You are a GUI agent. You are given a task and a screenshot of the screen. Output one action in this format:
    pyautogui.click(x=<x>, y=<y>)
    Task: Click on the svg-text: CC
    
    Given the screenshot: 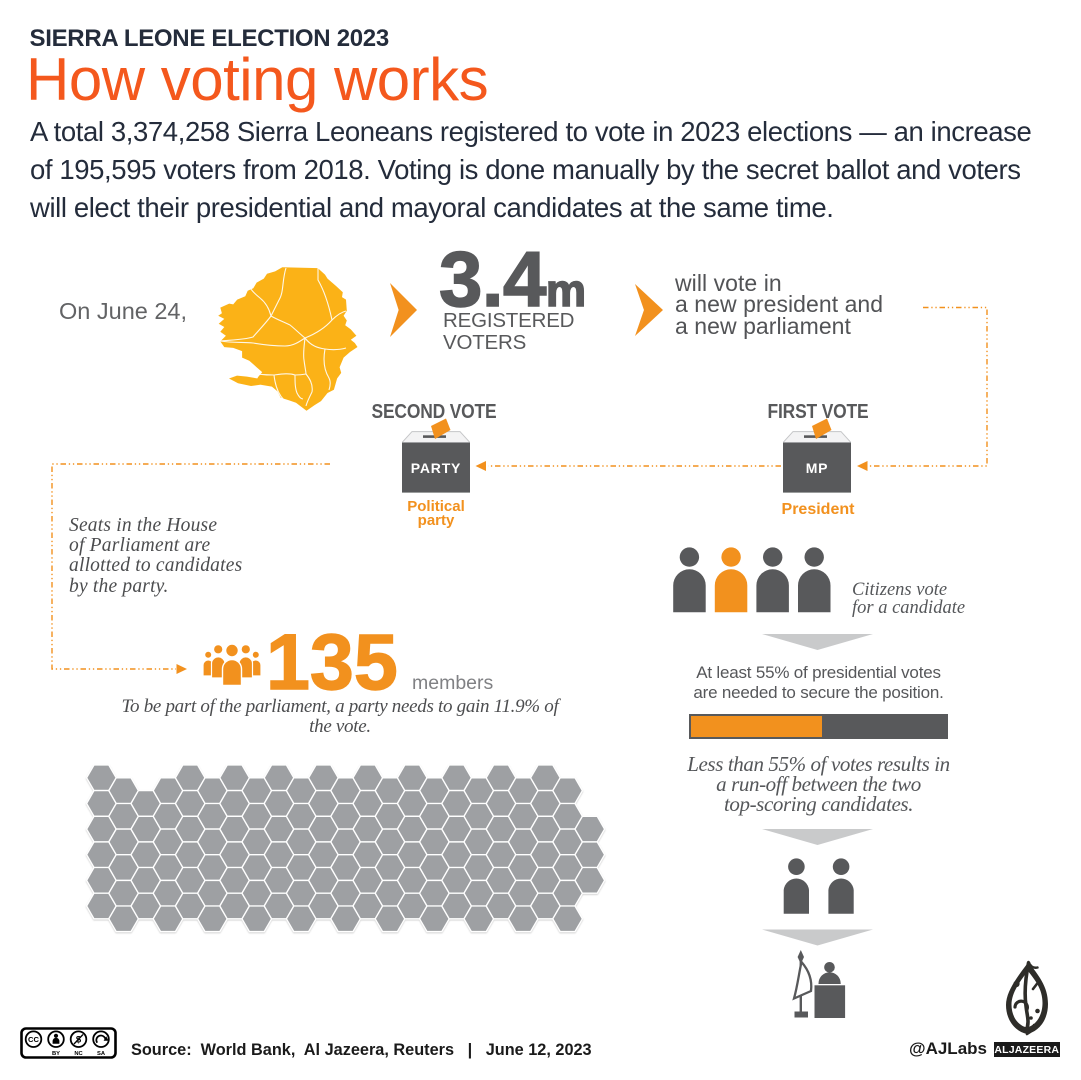 What is the action you would take?
    pyautogui.click(x=33, y=1039)
    